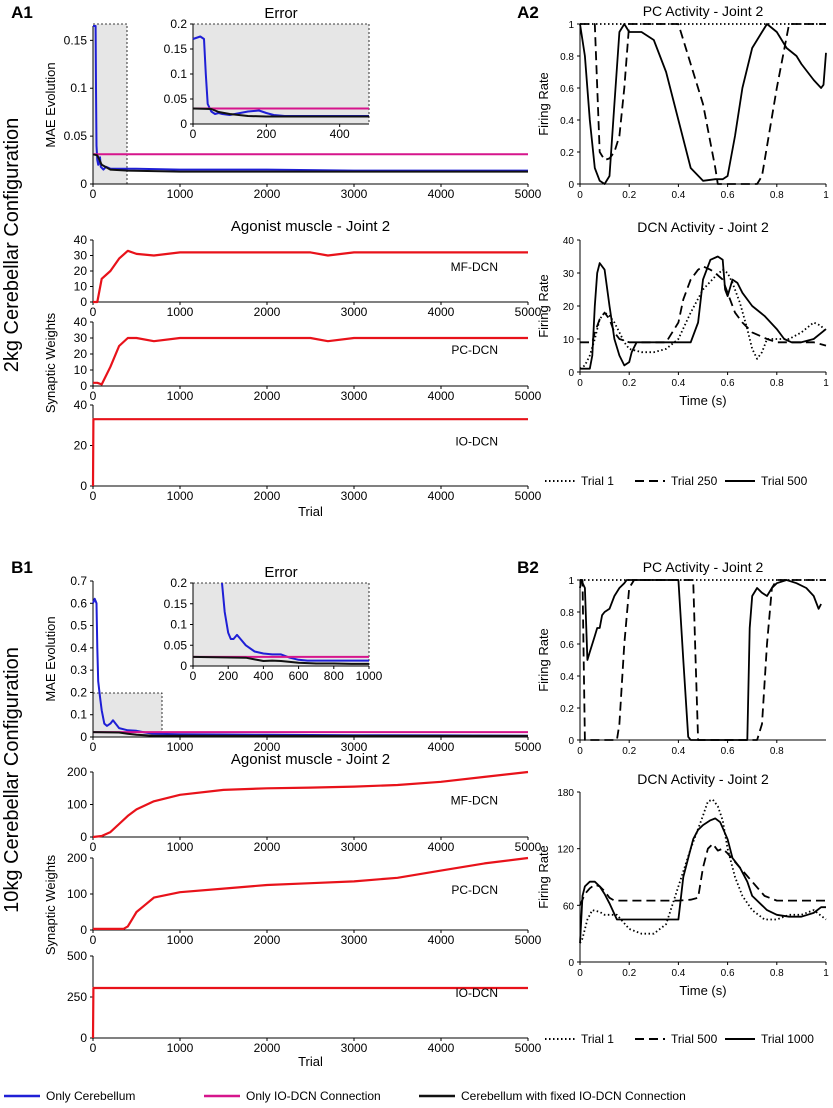 Image resolution: width=833 pixels, height=1108 pixels. I want to click on B2_dcn-x-tick-label: 0.4, so click(678, 973).